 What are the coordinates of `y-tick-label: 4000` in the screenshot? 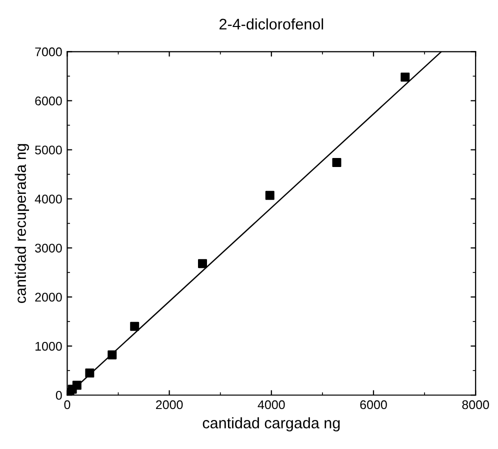 It's located at (48, 199).